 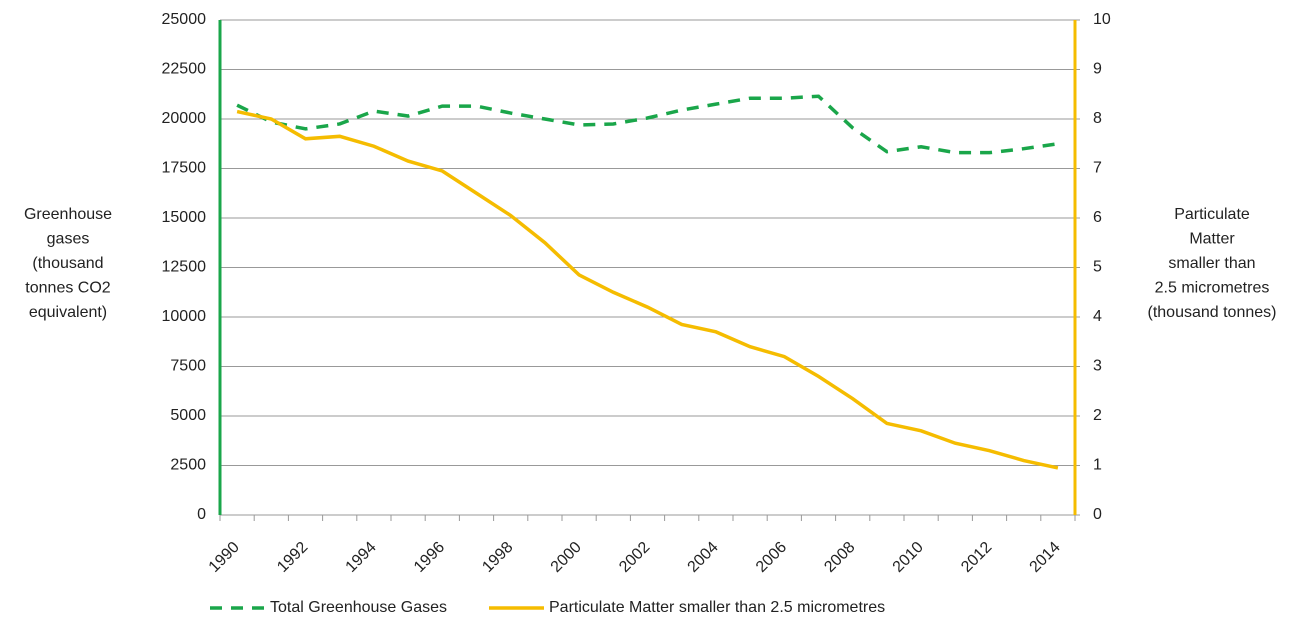 What do you see at coordinates (188, 465) in the screenshot?
I see `y-tick-label: 2500` at bounding box center [188, 465].